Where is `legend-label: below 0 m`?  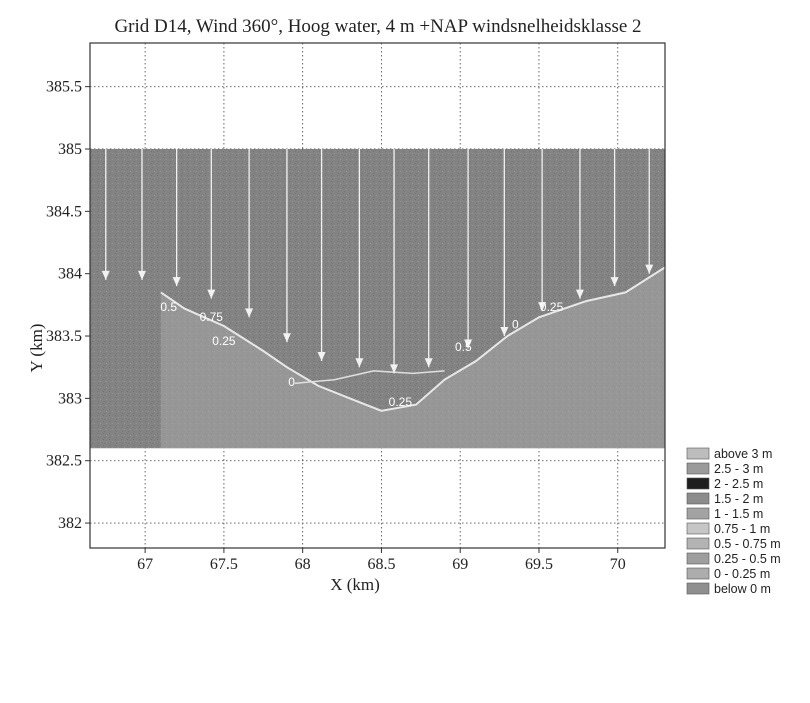 legend-label: below 0 m is located at coordinates (742, 589).